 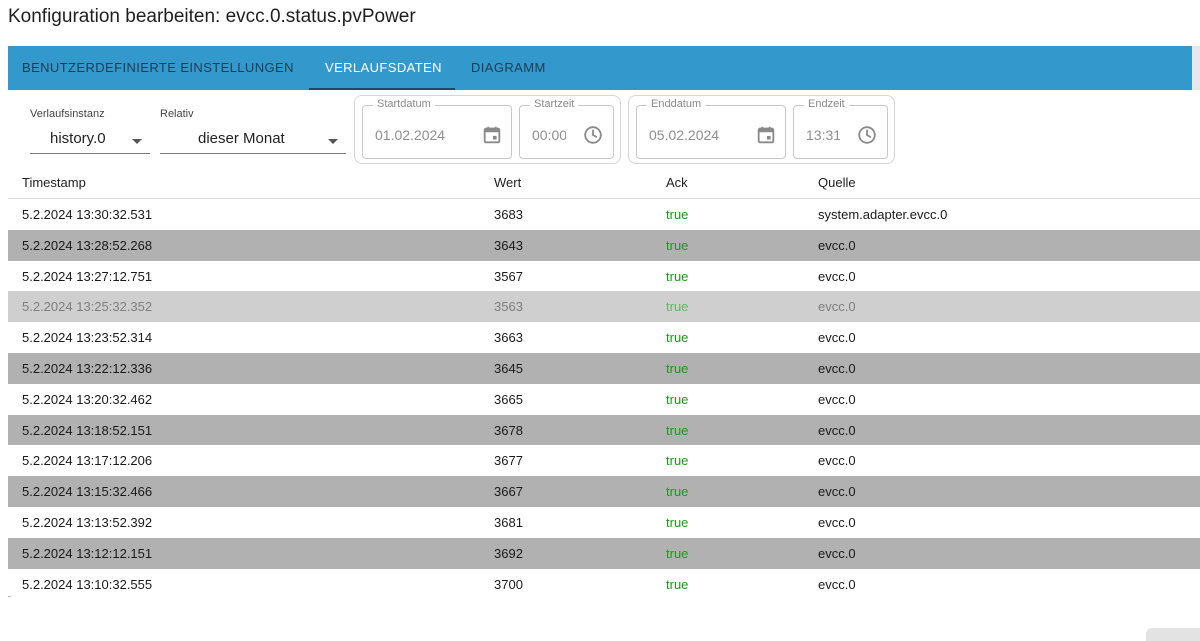 I want to click on instance-select-group: Verlaufsinstanz history.0, so click(x=90, y=131).